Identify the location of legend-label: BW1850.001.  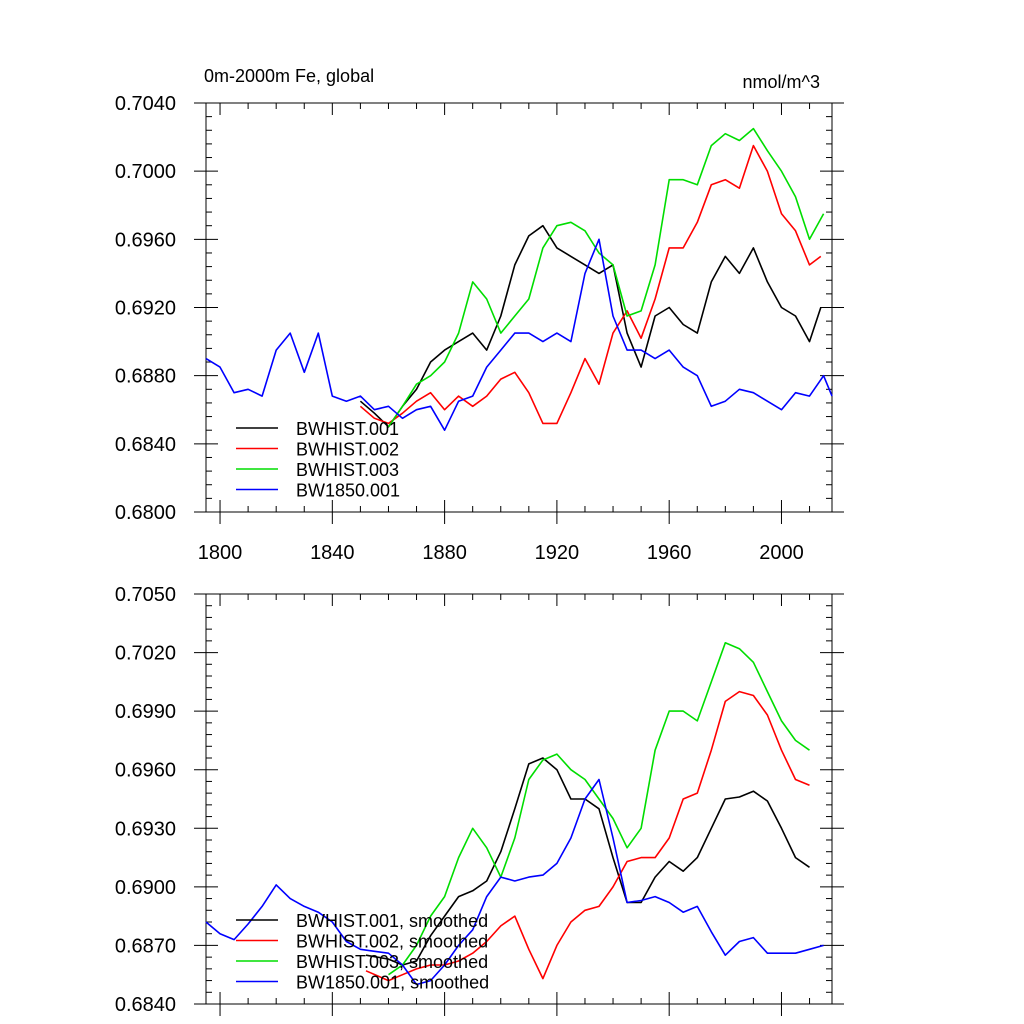
(348, 491).